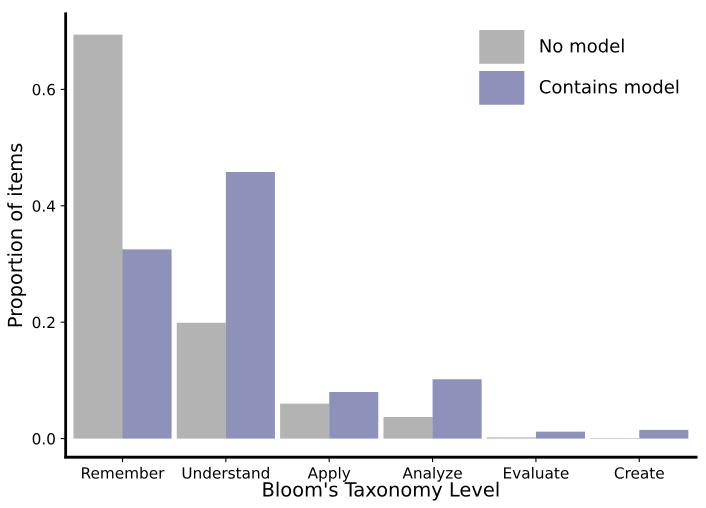 The image size is (706, 508). What do you see at coordinates (43, 322) in the screenshot?
I see `y-tick-label: 0.2` at bounding box center [43, 322].